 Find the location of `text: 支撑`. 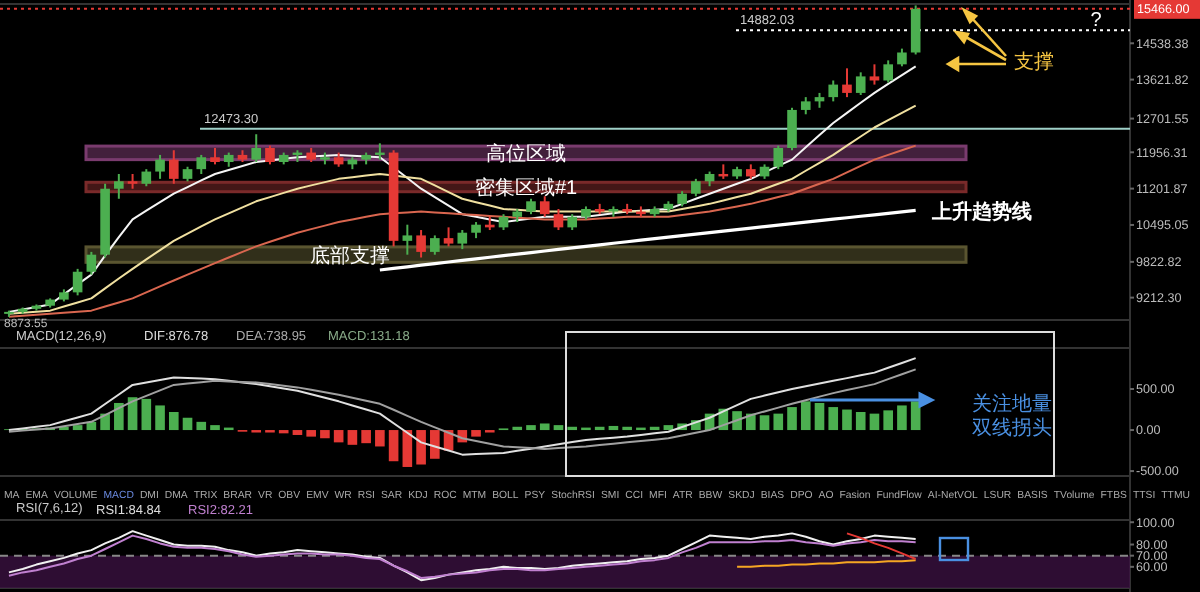

text: 支撑 is located at coordinates (1034, 62).